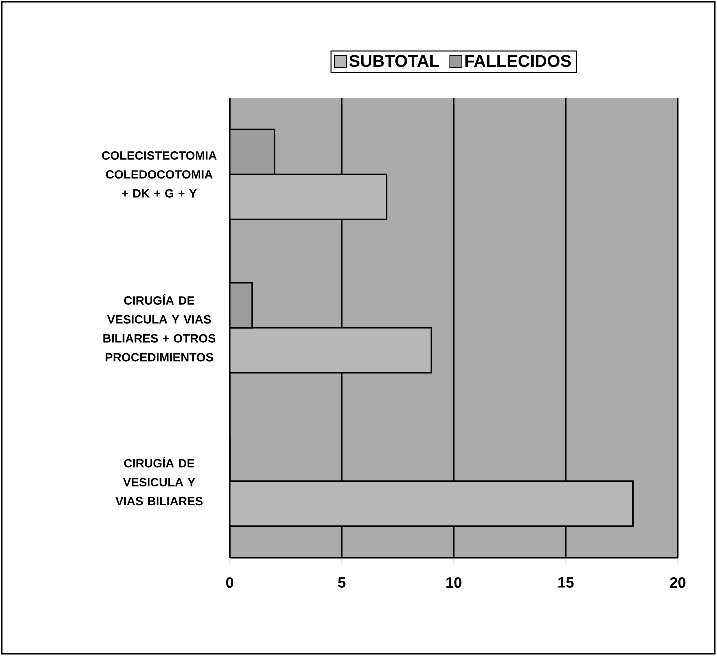 The height and width of the screenshot is (656, 717). Describe the element at coordinates (678, 583) in the screenshot. I see `x-tick-label: 20` at that location.